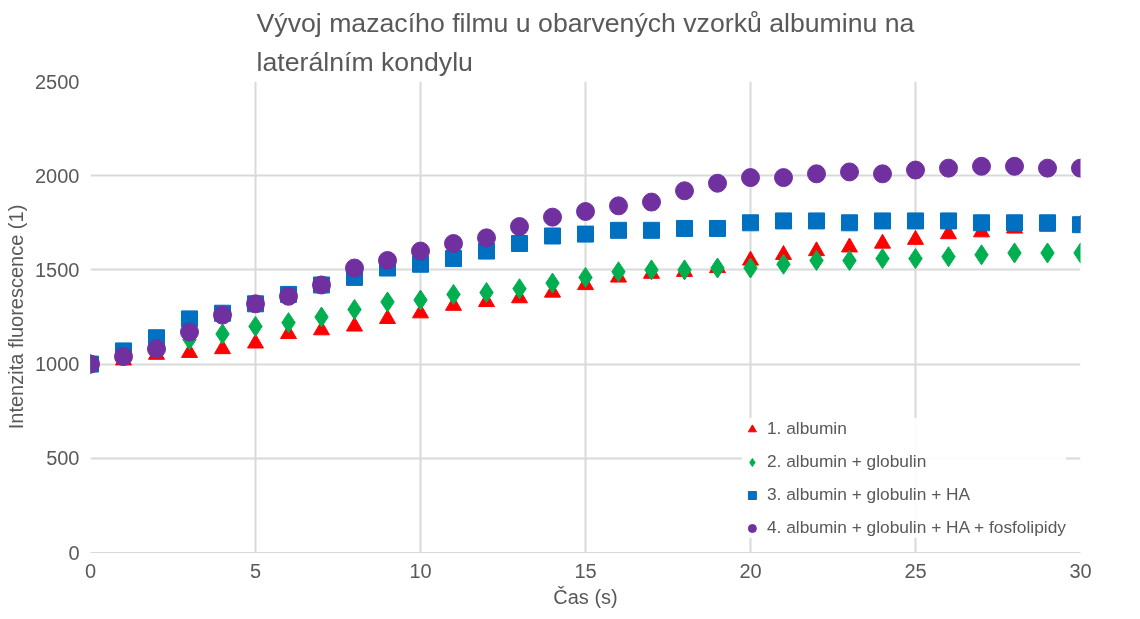  What do you see at coordinates (915, 570) in the screenshot?
I see `x-tick-label: 25` at bounding box center [915, 570].